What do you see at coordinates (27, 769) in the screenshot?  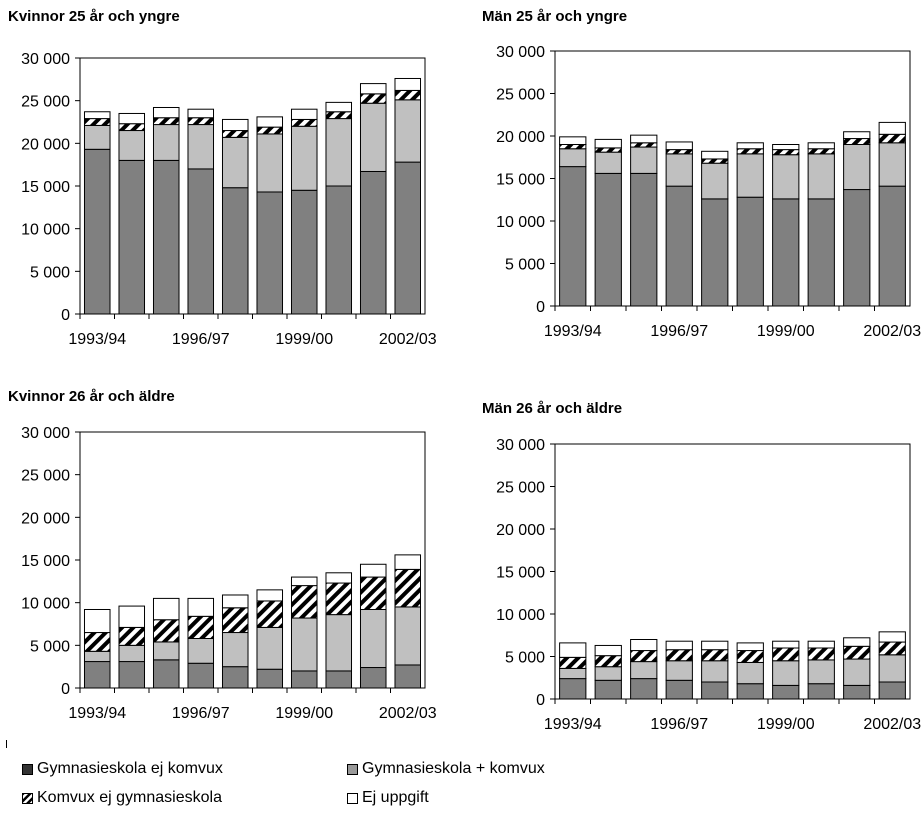 I see `legend-swatch-dark-gray` at bounding box center [27, 769].